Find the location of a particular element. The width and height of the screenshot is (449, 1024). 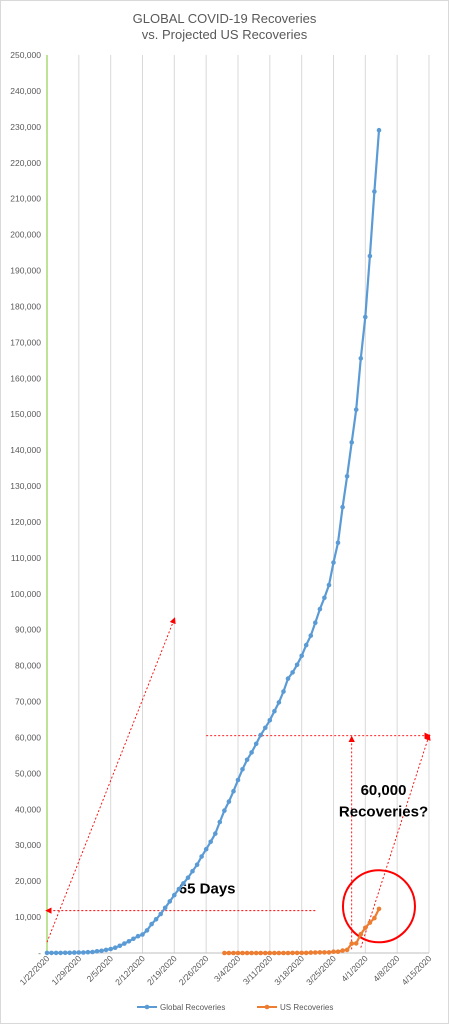

y-tick-label: 110,000 is located at coordinates (26, 558).